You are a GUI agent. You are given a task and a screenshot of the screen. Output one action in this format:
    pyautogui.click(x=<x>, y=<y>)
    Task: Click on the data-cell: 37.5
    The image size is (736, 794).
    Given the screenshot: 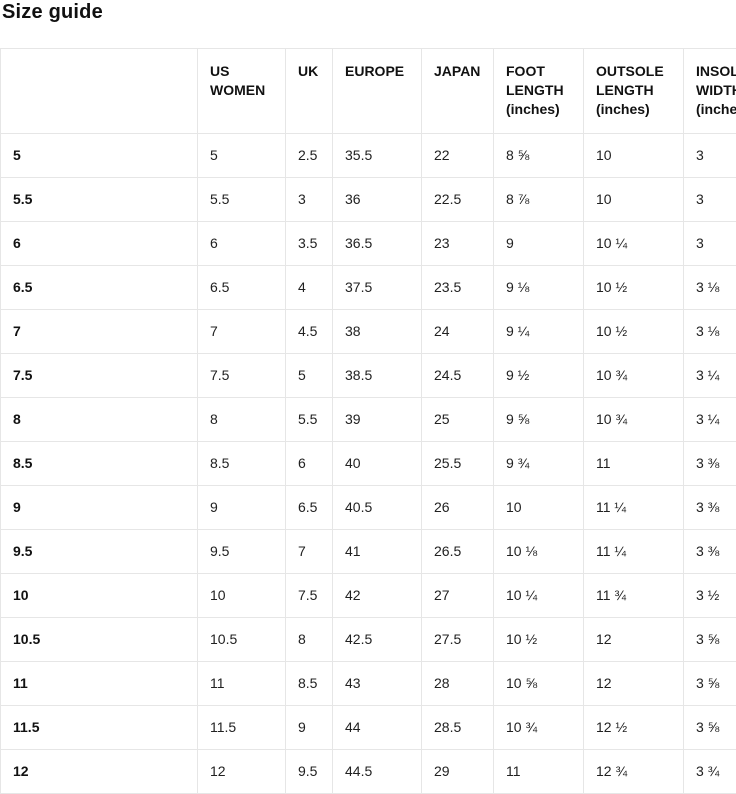 What is the action you would take?
    pyautogui.click(x=377, y=288)
    